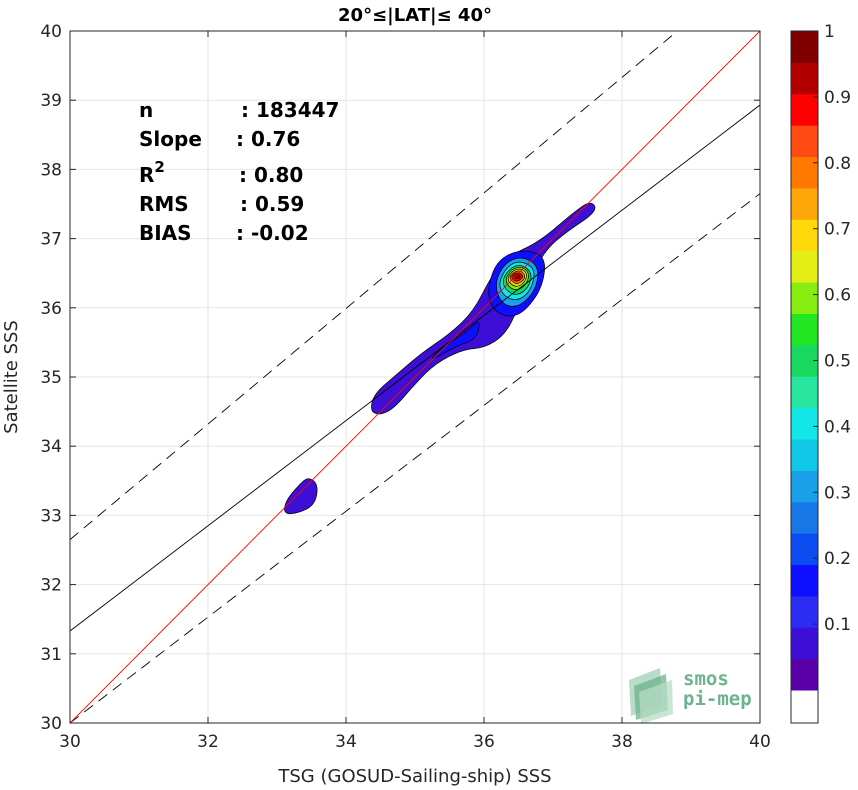 This screenshot has height=790, width=858. Describe the element at coordinates (51, 240) in the screenshot. I see `y-tick-label: 37` at that location.